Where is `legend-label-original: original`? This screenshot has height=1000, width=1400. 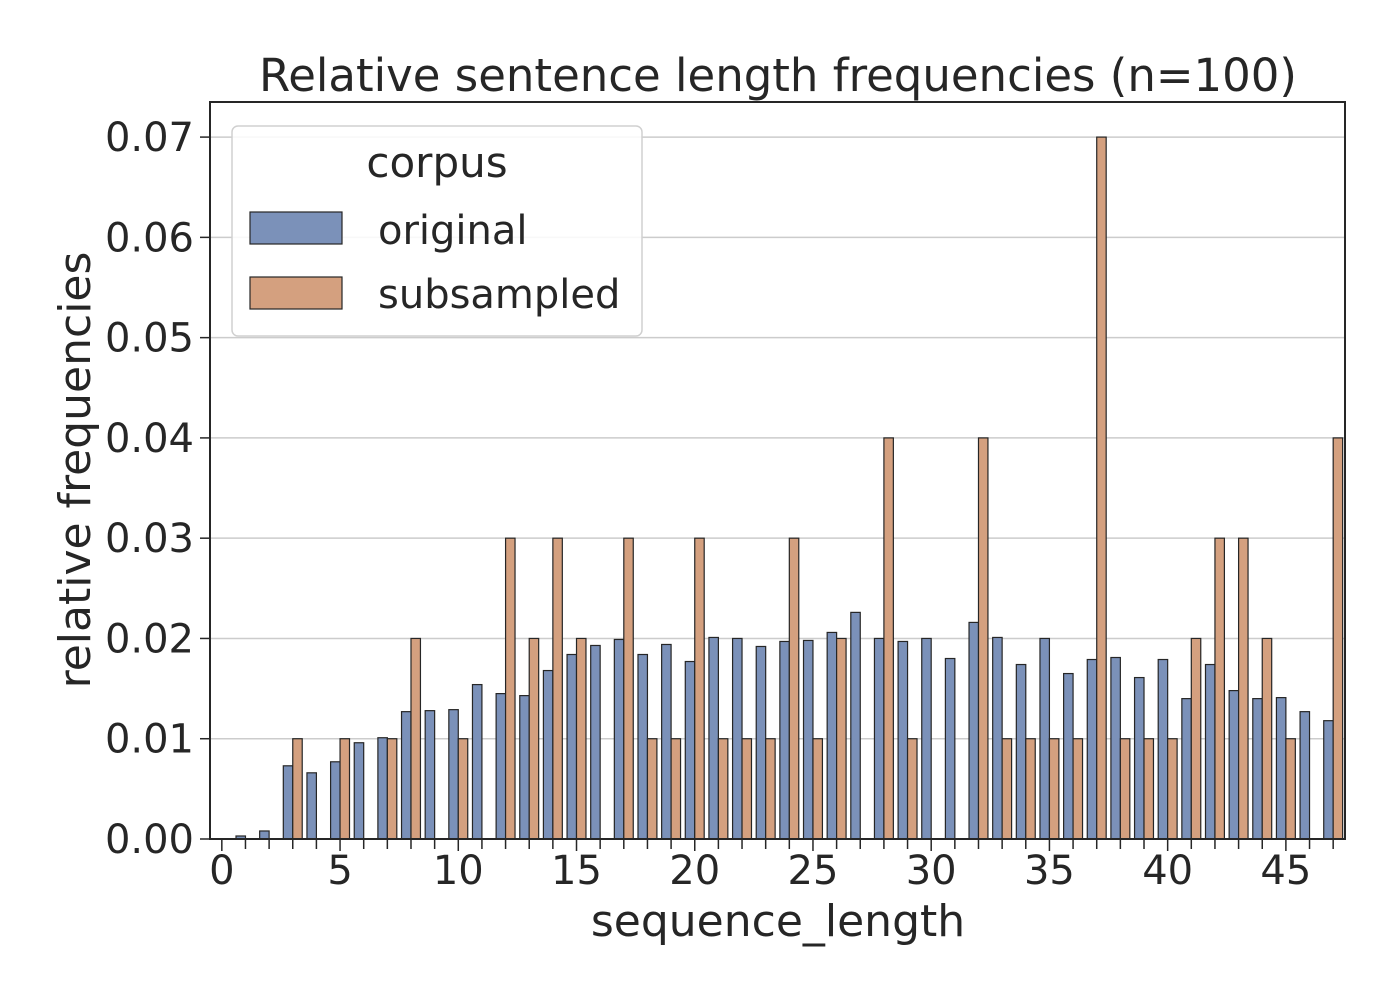
legend-label-original: original is located at coordinates (453, 231).